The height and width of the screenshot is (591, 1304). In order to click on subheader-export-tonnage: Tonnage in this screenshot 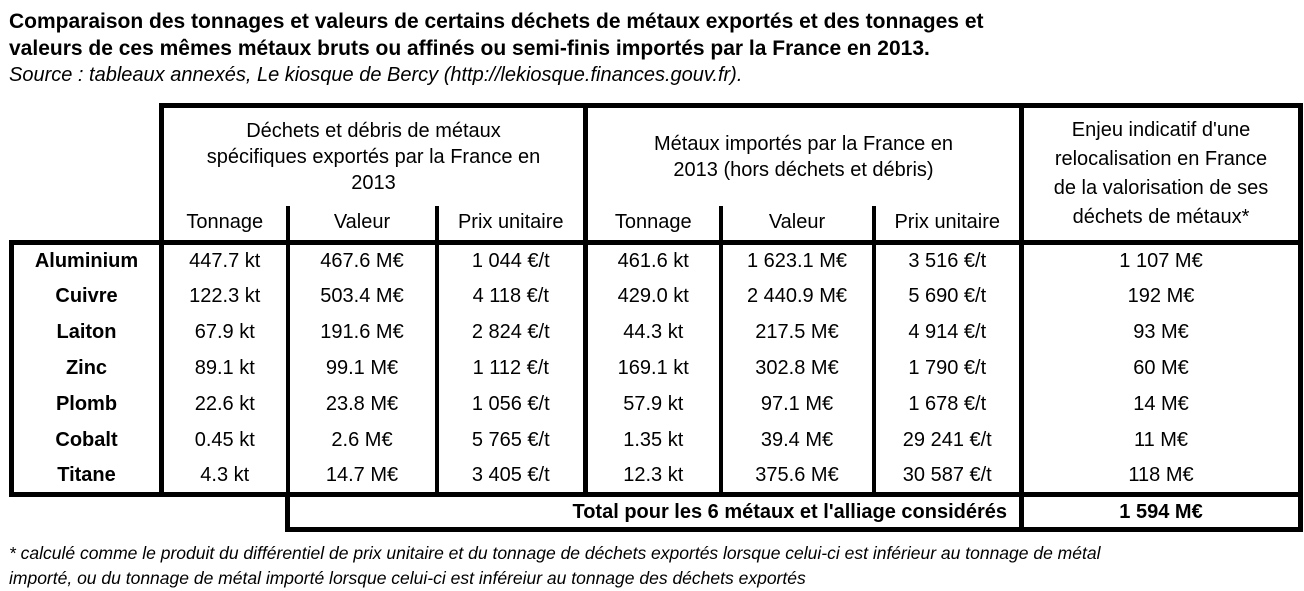, I will do `click(224, 225)`.